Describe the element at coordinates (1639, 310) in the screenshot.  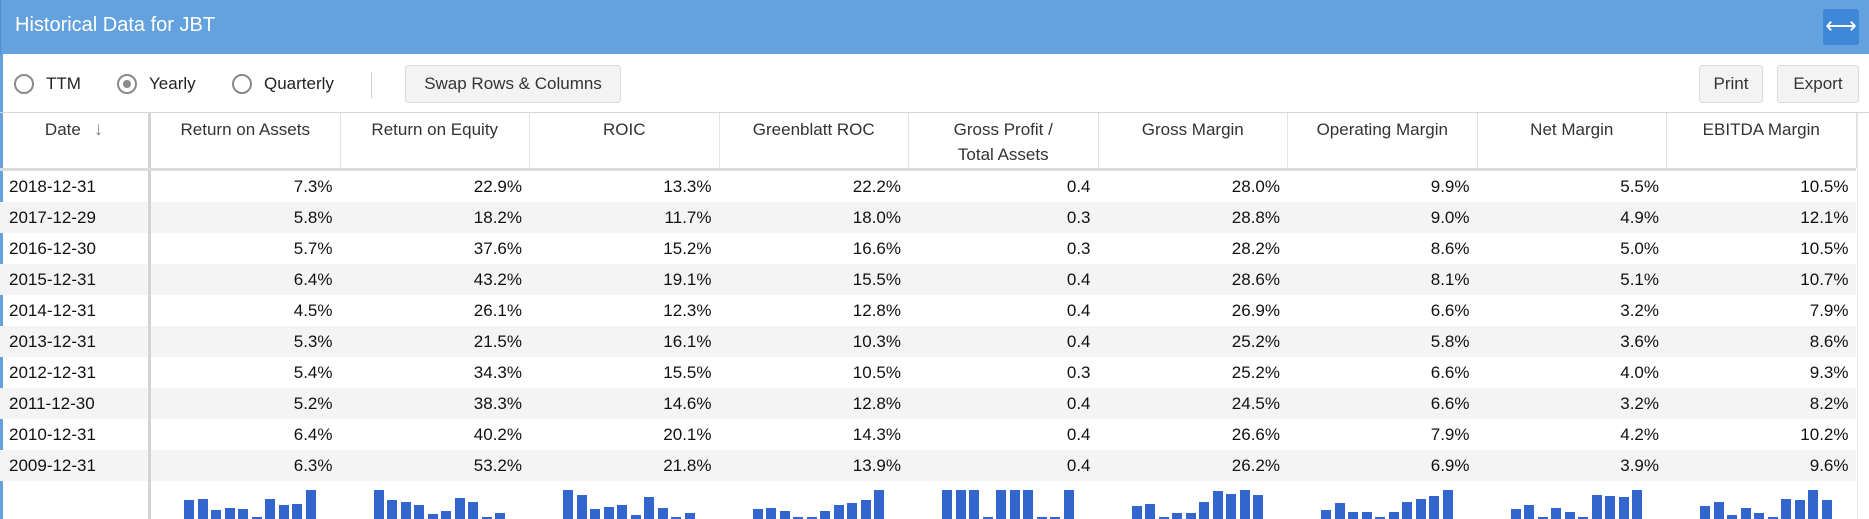
I see `table-cell: 3.2%` at that location.